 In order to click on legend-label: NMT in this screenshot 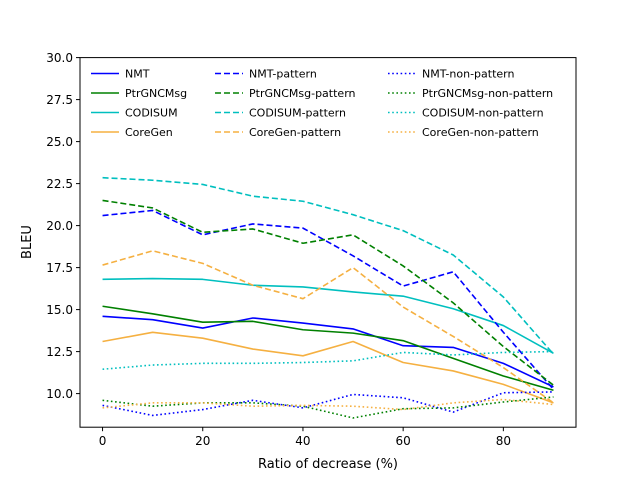, I will do `click(137, 74)`.